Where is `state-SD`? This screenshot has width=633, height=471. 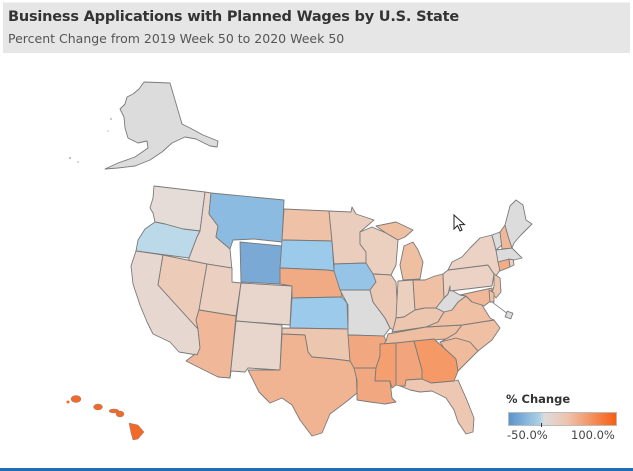
state-SD is located at coordinates (307, 255).